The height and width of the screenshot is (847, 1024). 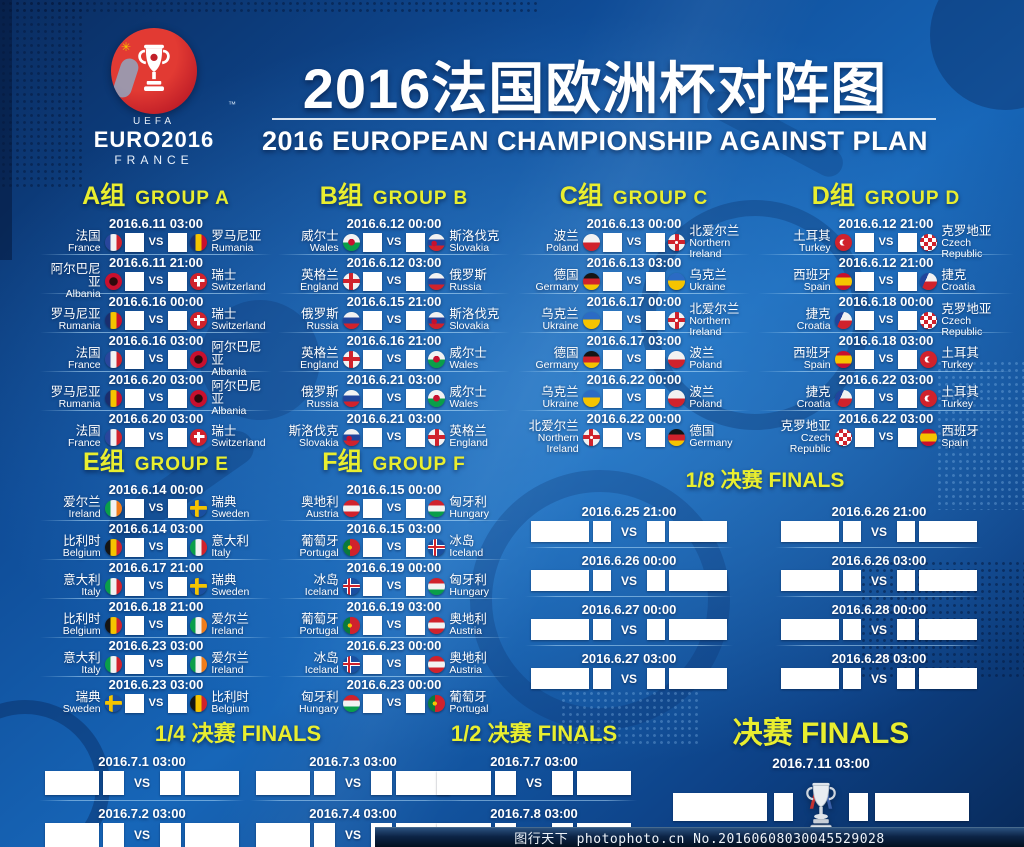 What do you see at coordinates (886, 340) in the screenshot?
I see `match-datetime: 2016.6.18 03:00` at bounding box center [886, 340].